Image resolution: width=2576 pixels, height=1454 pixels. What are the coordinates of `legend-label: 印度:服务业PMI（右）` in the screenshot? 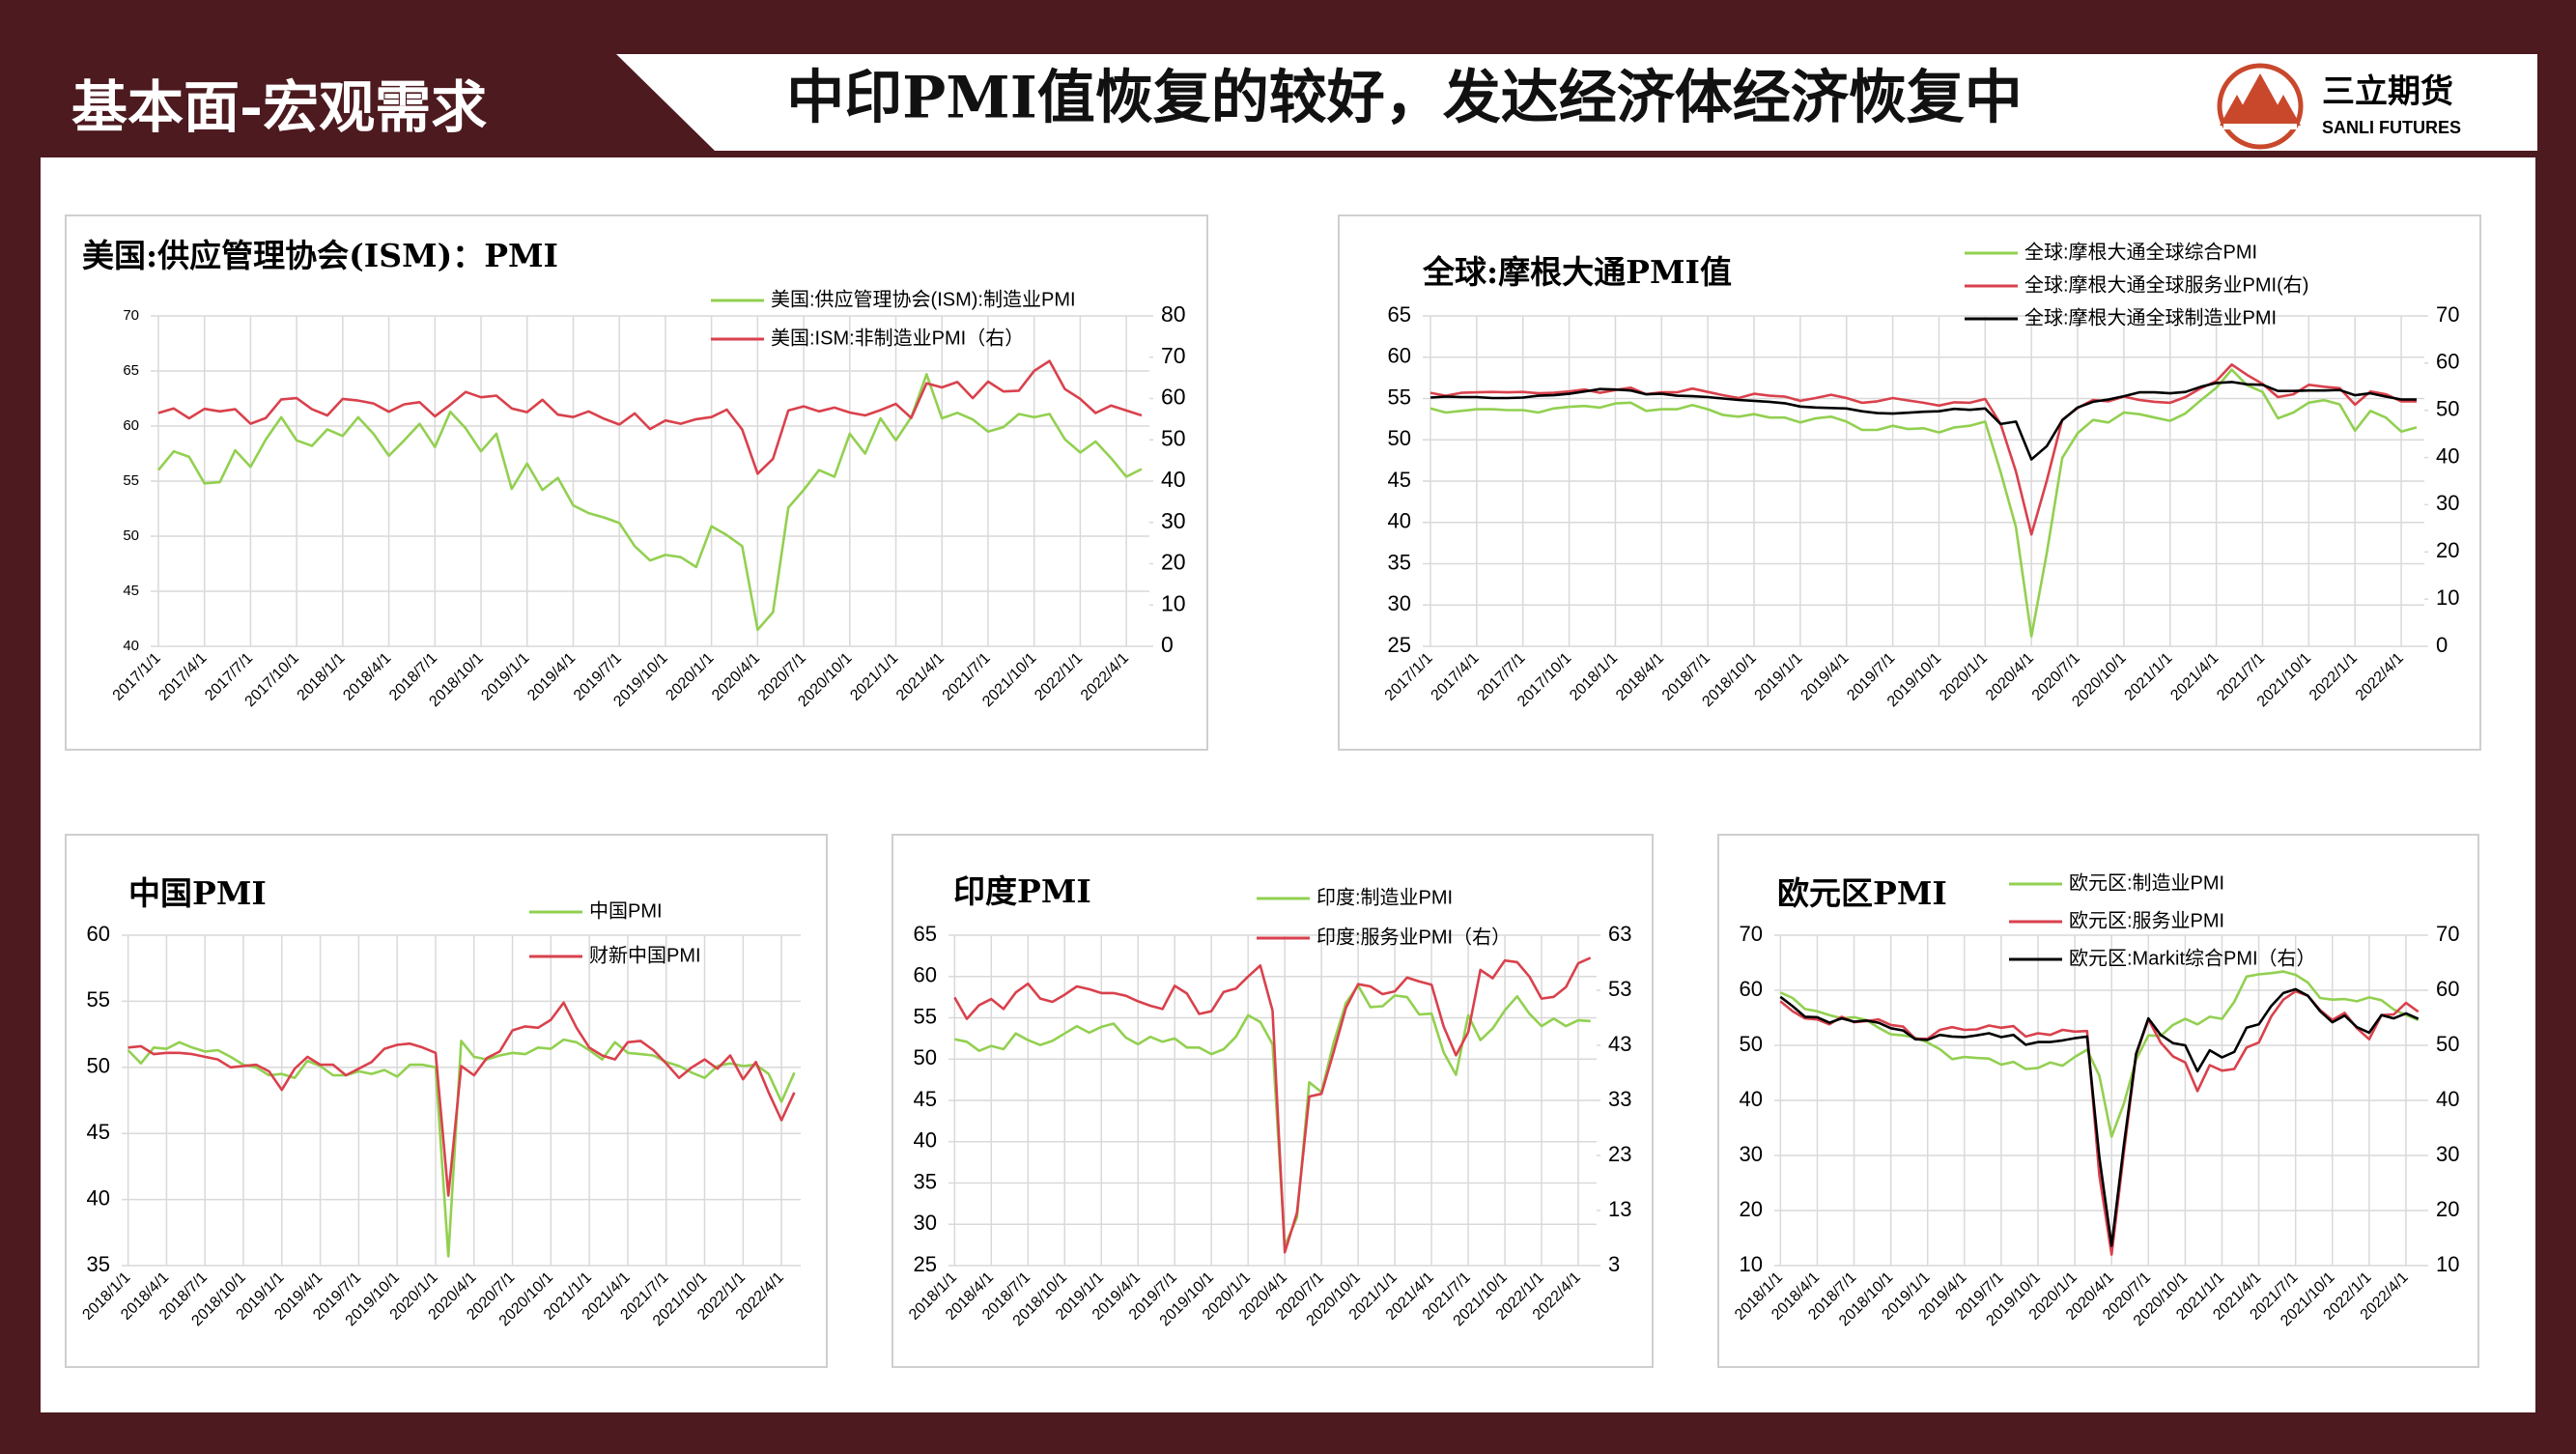 It's located at (1413, 937).